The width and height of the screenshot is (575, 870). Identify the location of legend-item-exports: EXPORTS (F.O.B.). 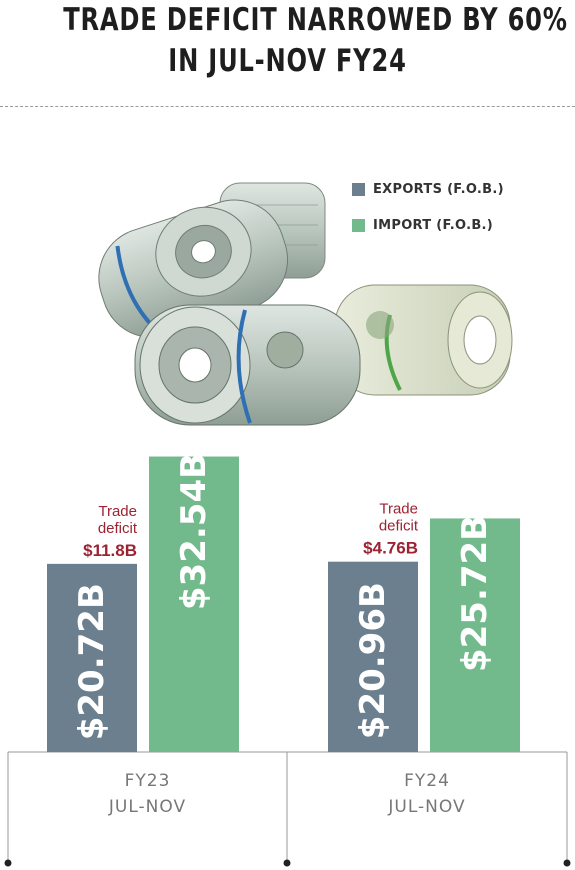
(428, 189).